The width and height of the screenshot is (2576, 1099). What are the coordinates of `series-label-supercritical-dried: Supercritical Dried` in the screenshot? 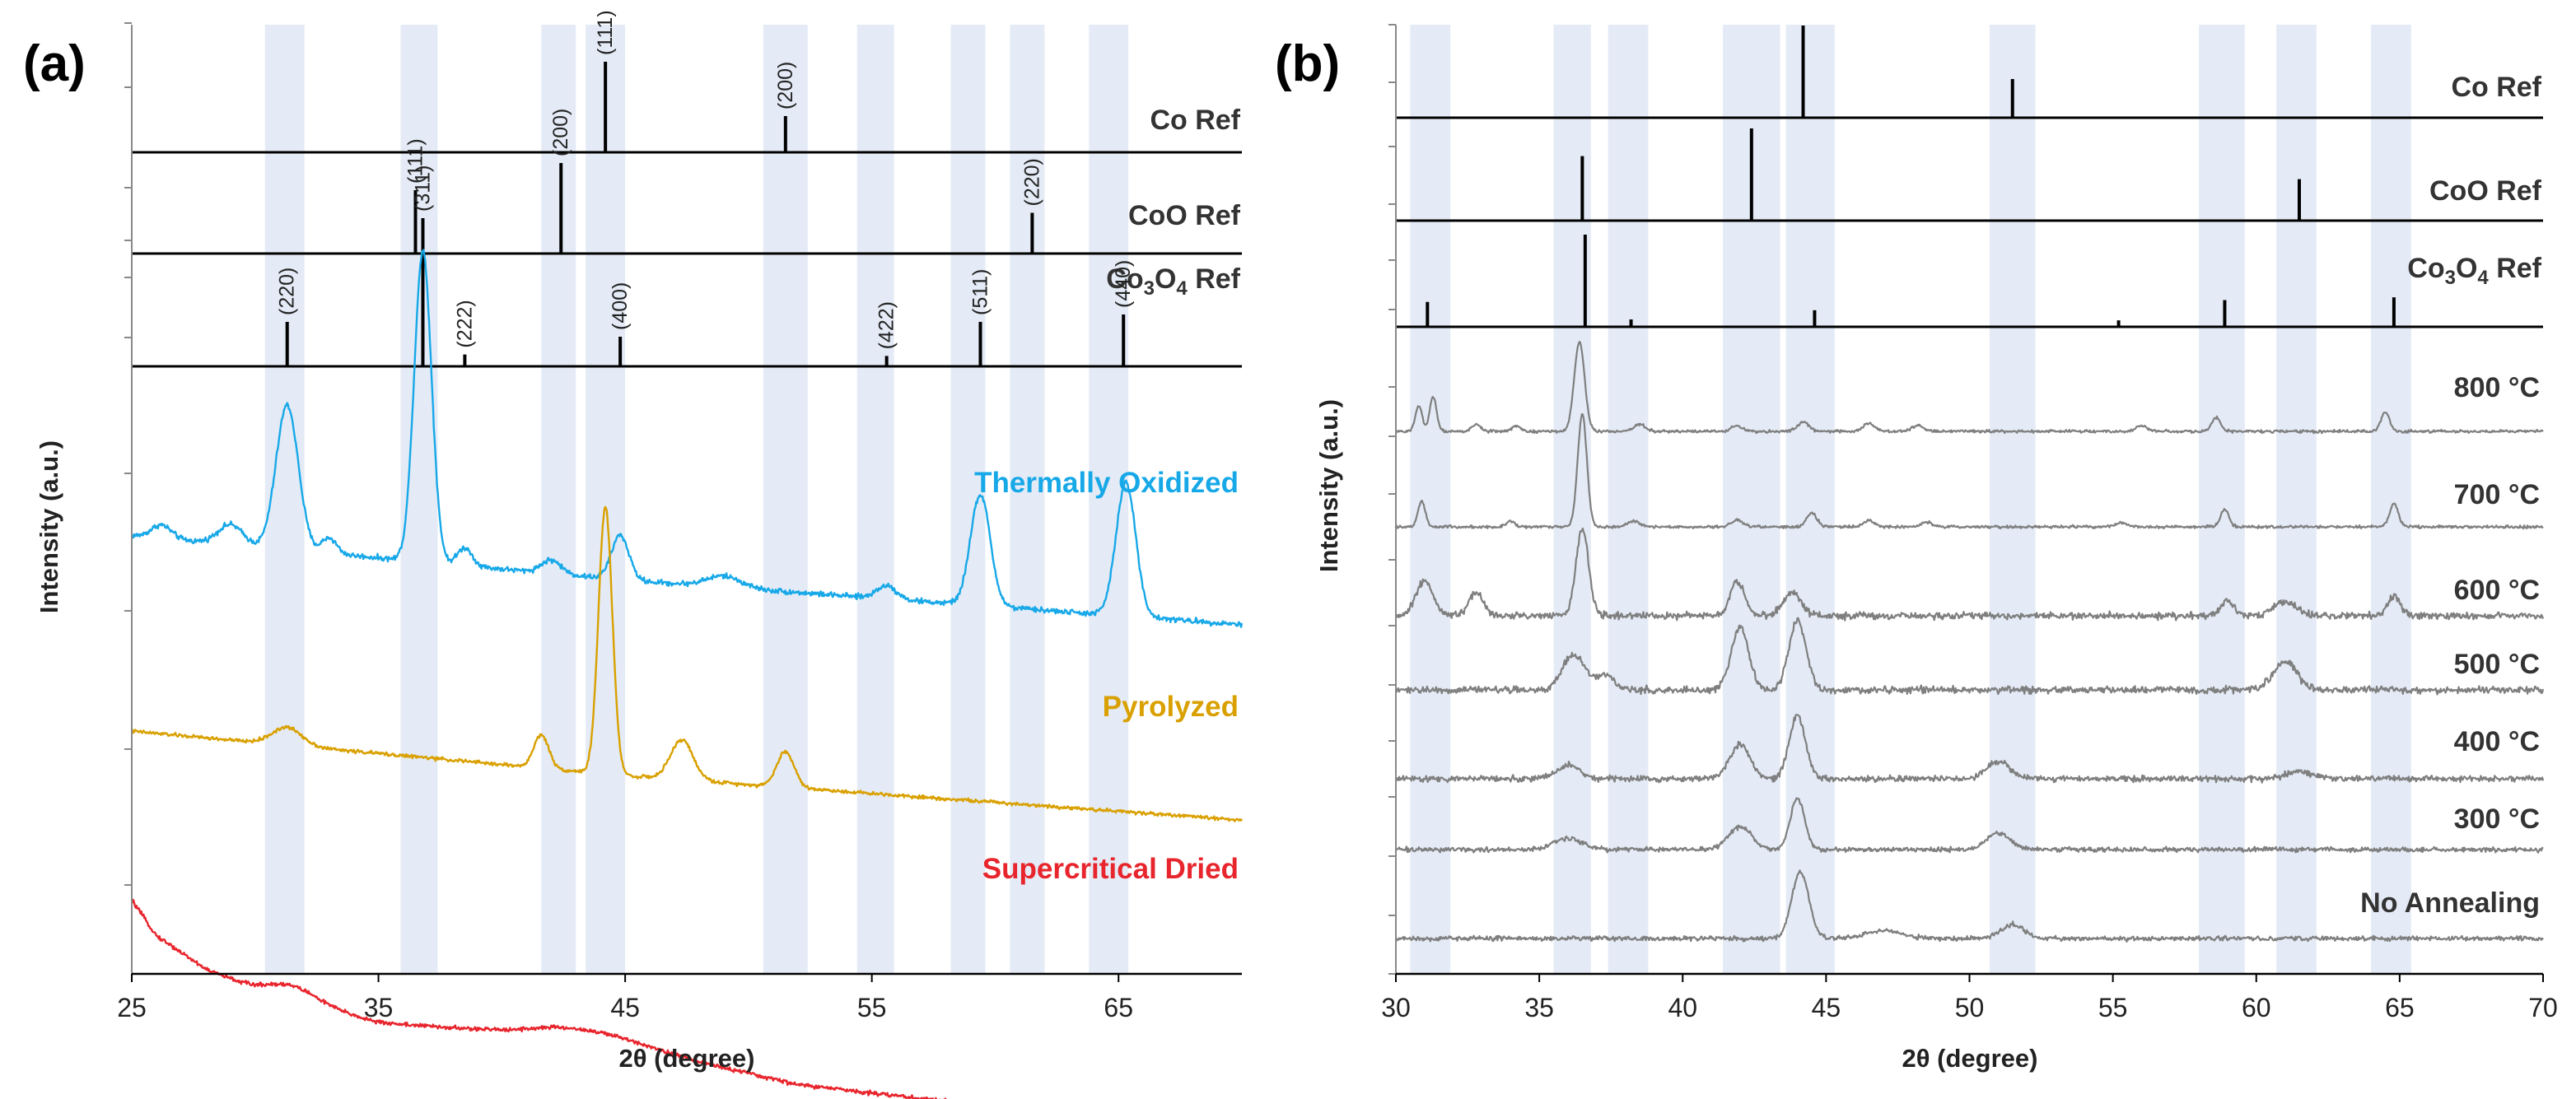 It's located at (1110, 869).